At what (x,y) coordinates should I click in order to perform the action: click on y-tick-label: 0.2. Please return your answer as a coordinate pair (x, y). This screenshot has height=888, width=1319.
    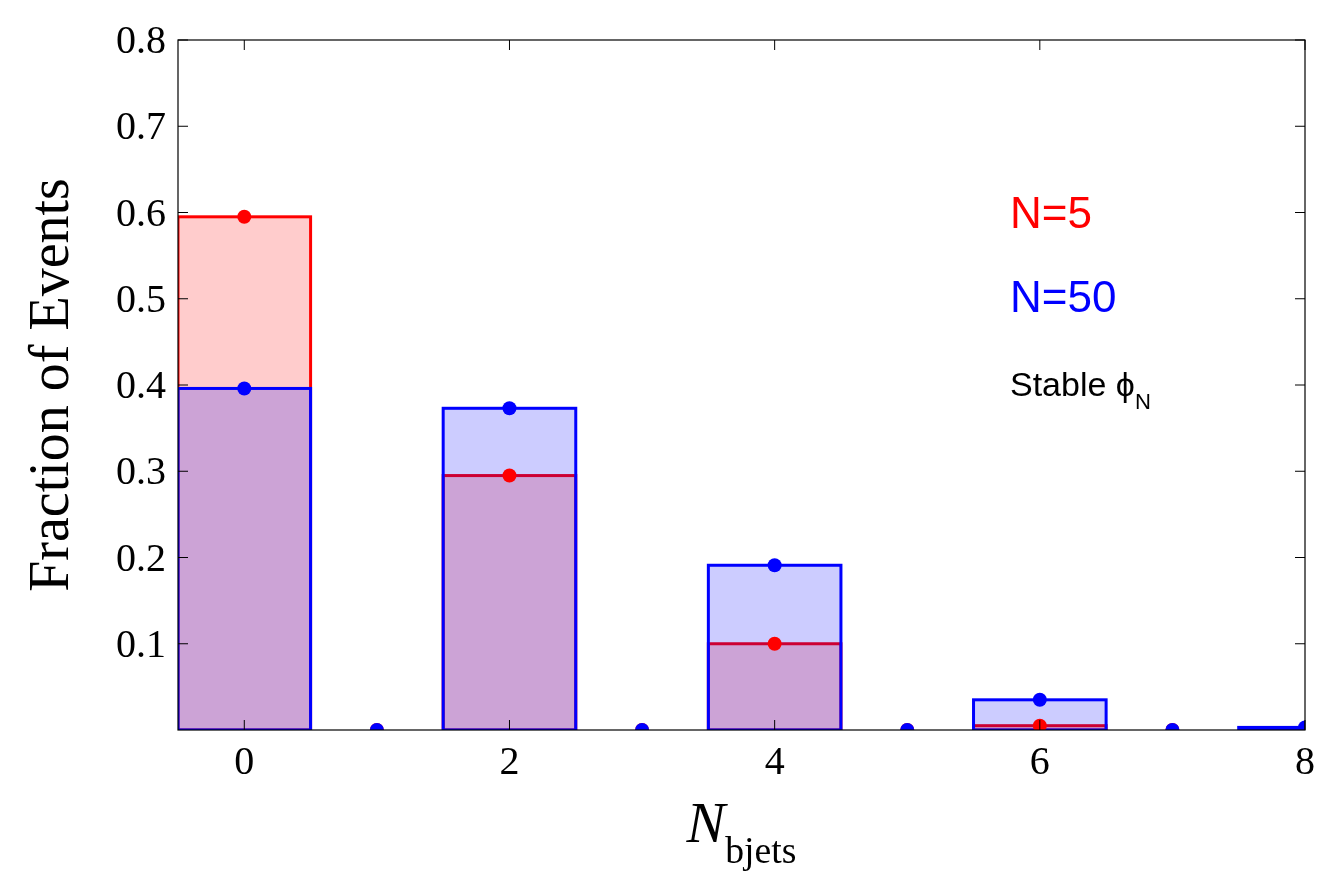
    Looking at the image, I should click on (141, 557).